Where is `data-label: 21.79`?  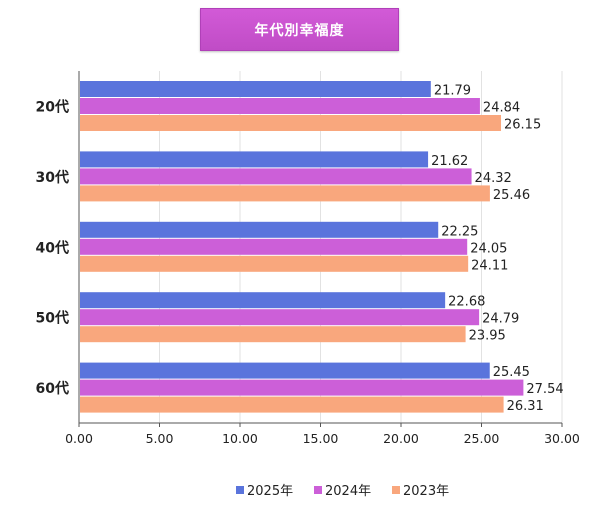
data-label: 21.79 is located at coordinates (452, 91).